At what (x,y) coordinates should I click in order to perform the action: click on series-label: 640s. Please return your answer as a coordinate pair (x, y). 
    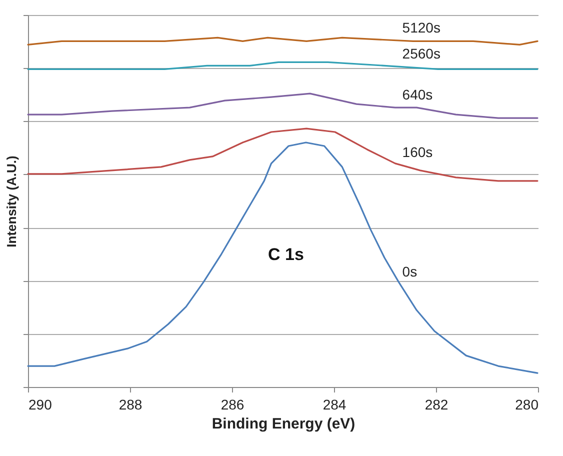
    Looking at the image, I should click on (417, 94).